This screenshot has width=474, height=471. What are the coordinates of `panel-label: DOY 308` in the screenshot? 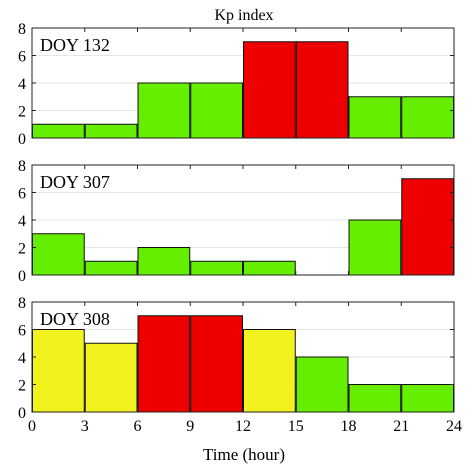 It's located at (75, 319).